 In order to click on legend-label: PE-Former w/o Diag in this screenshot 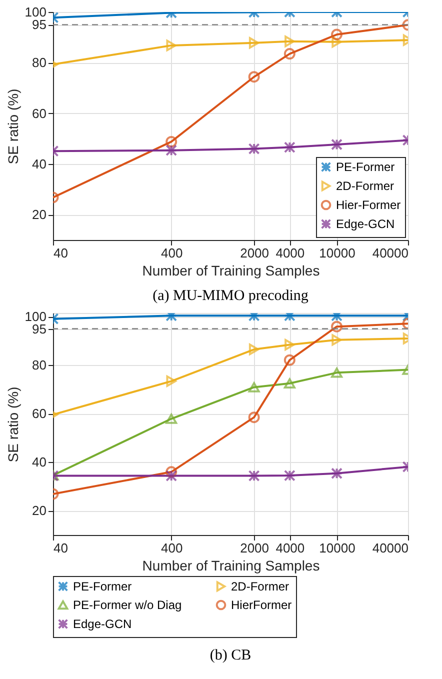, I will do `click(127, 605)`.